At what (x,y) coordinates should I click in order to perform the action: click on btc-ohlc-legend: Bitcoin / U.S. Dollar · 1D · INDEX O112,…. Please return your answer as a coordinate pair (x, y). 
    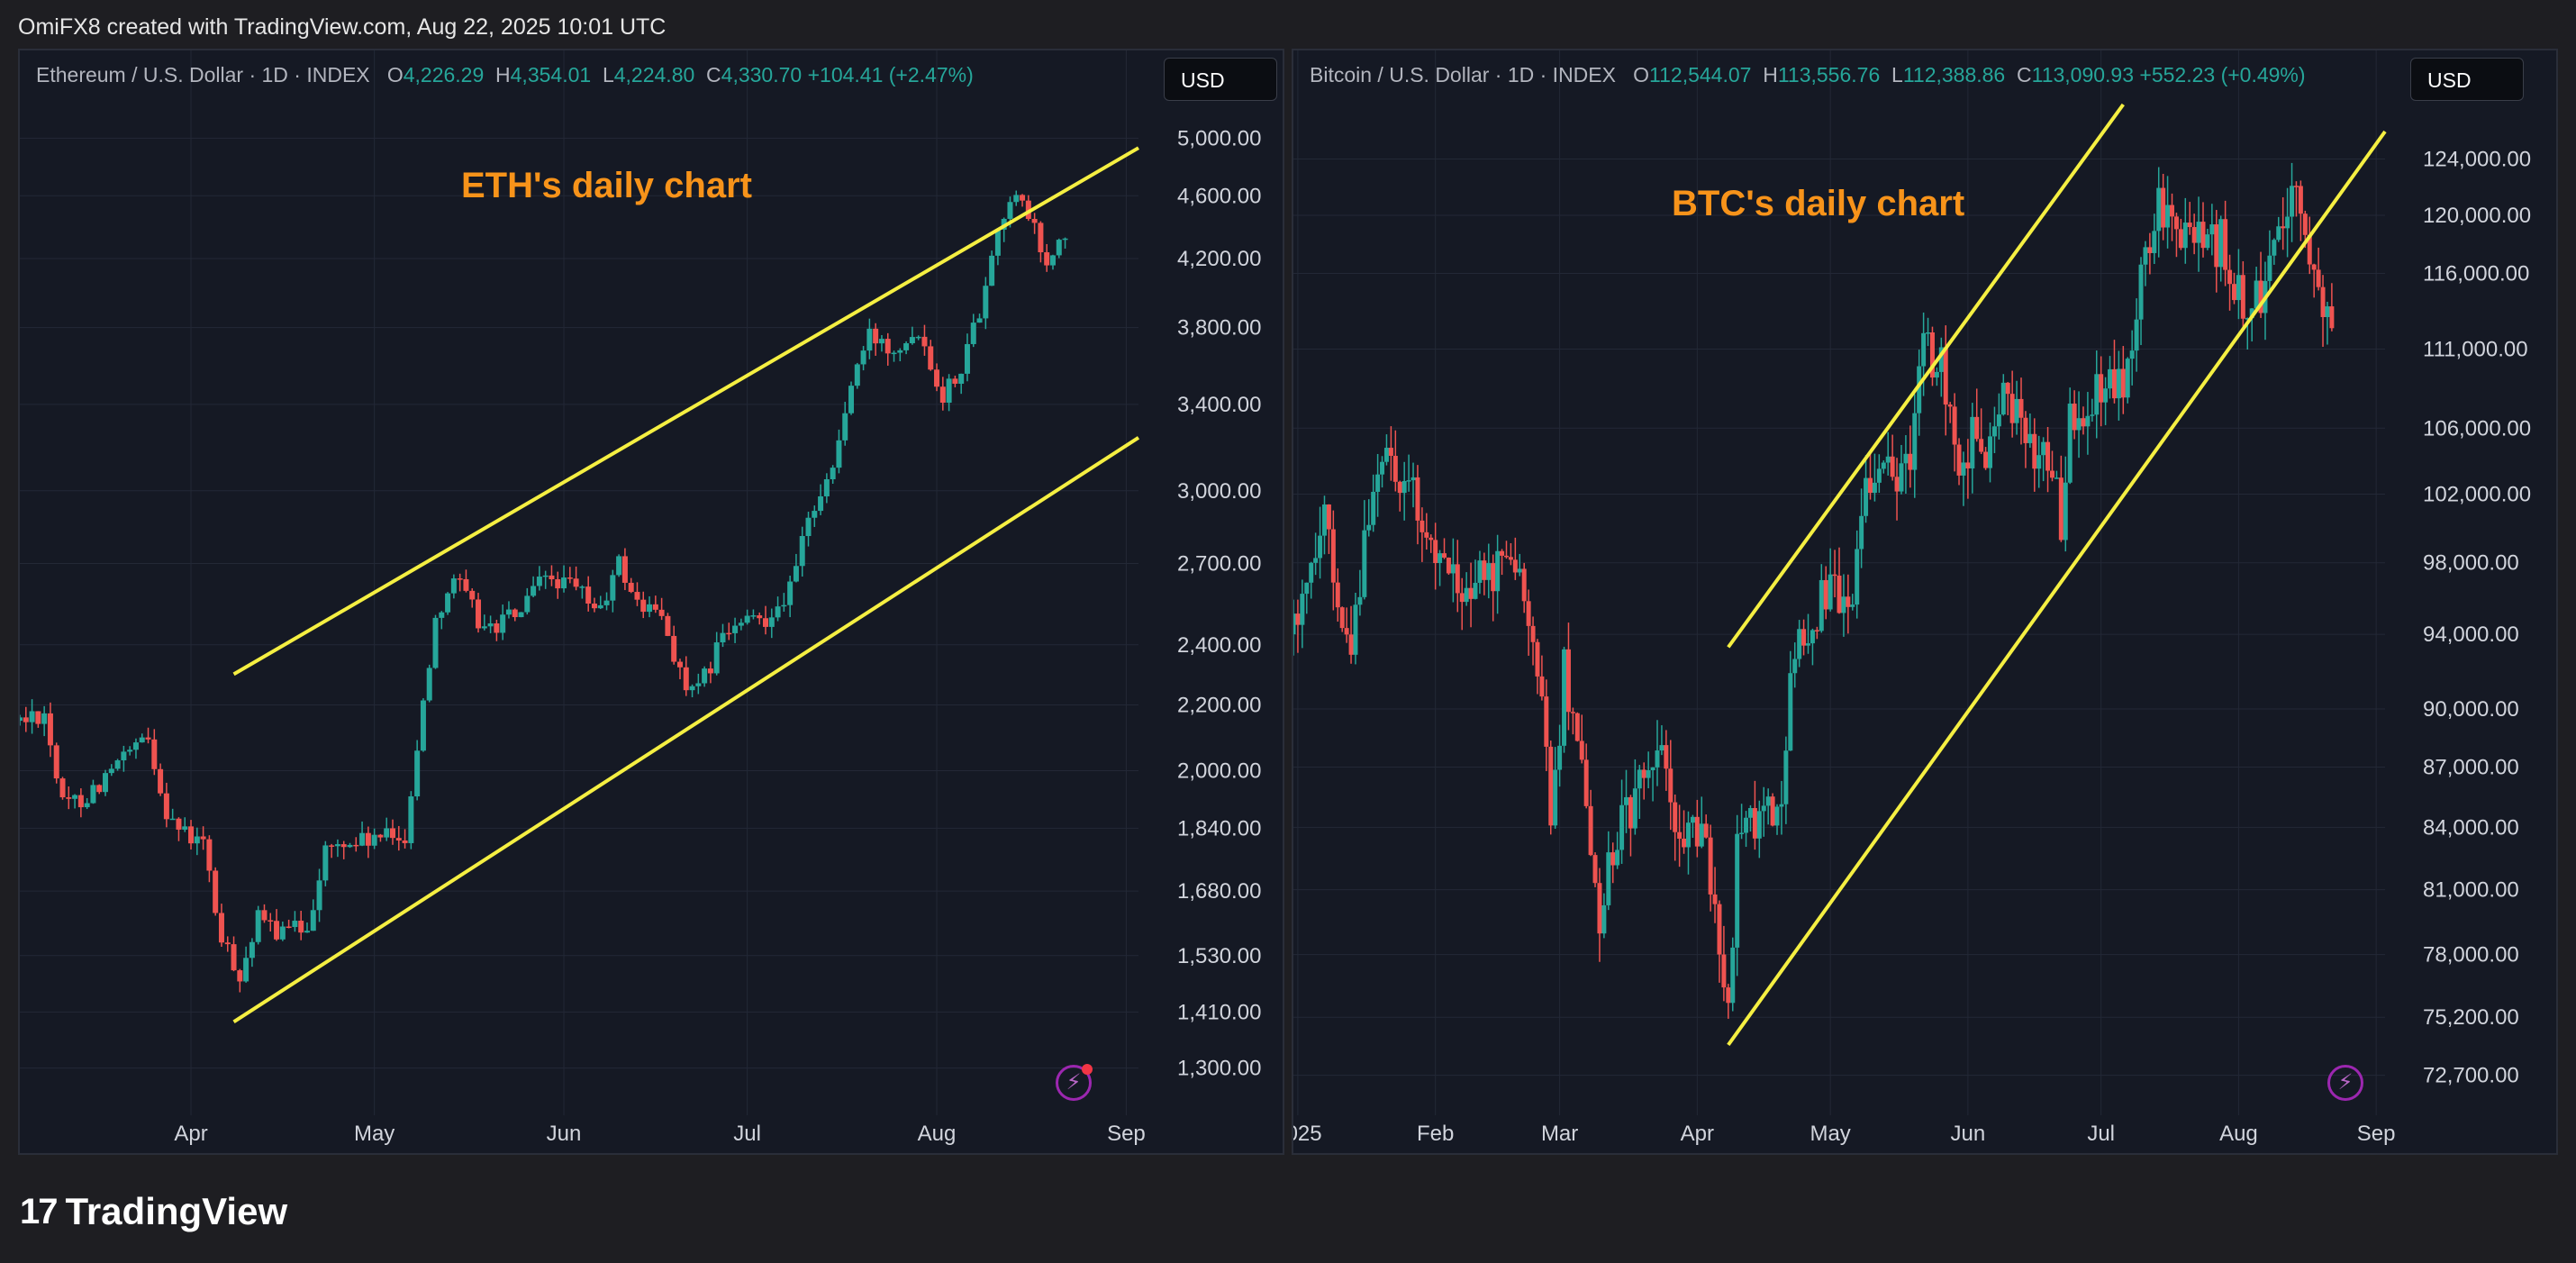
    Looking at the image, I should click on (1808, 75).